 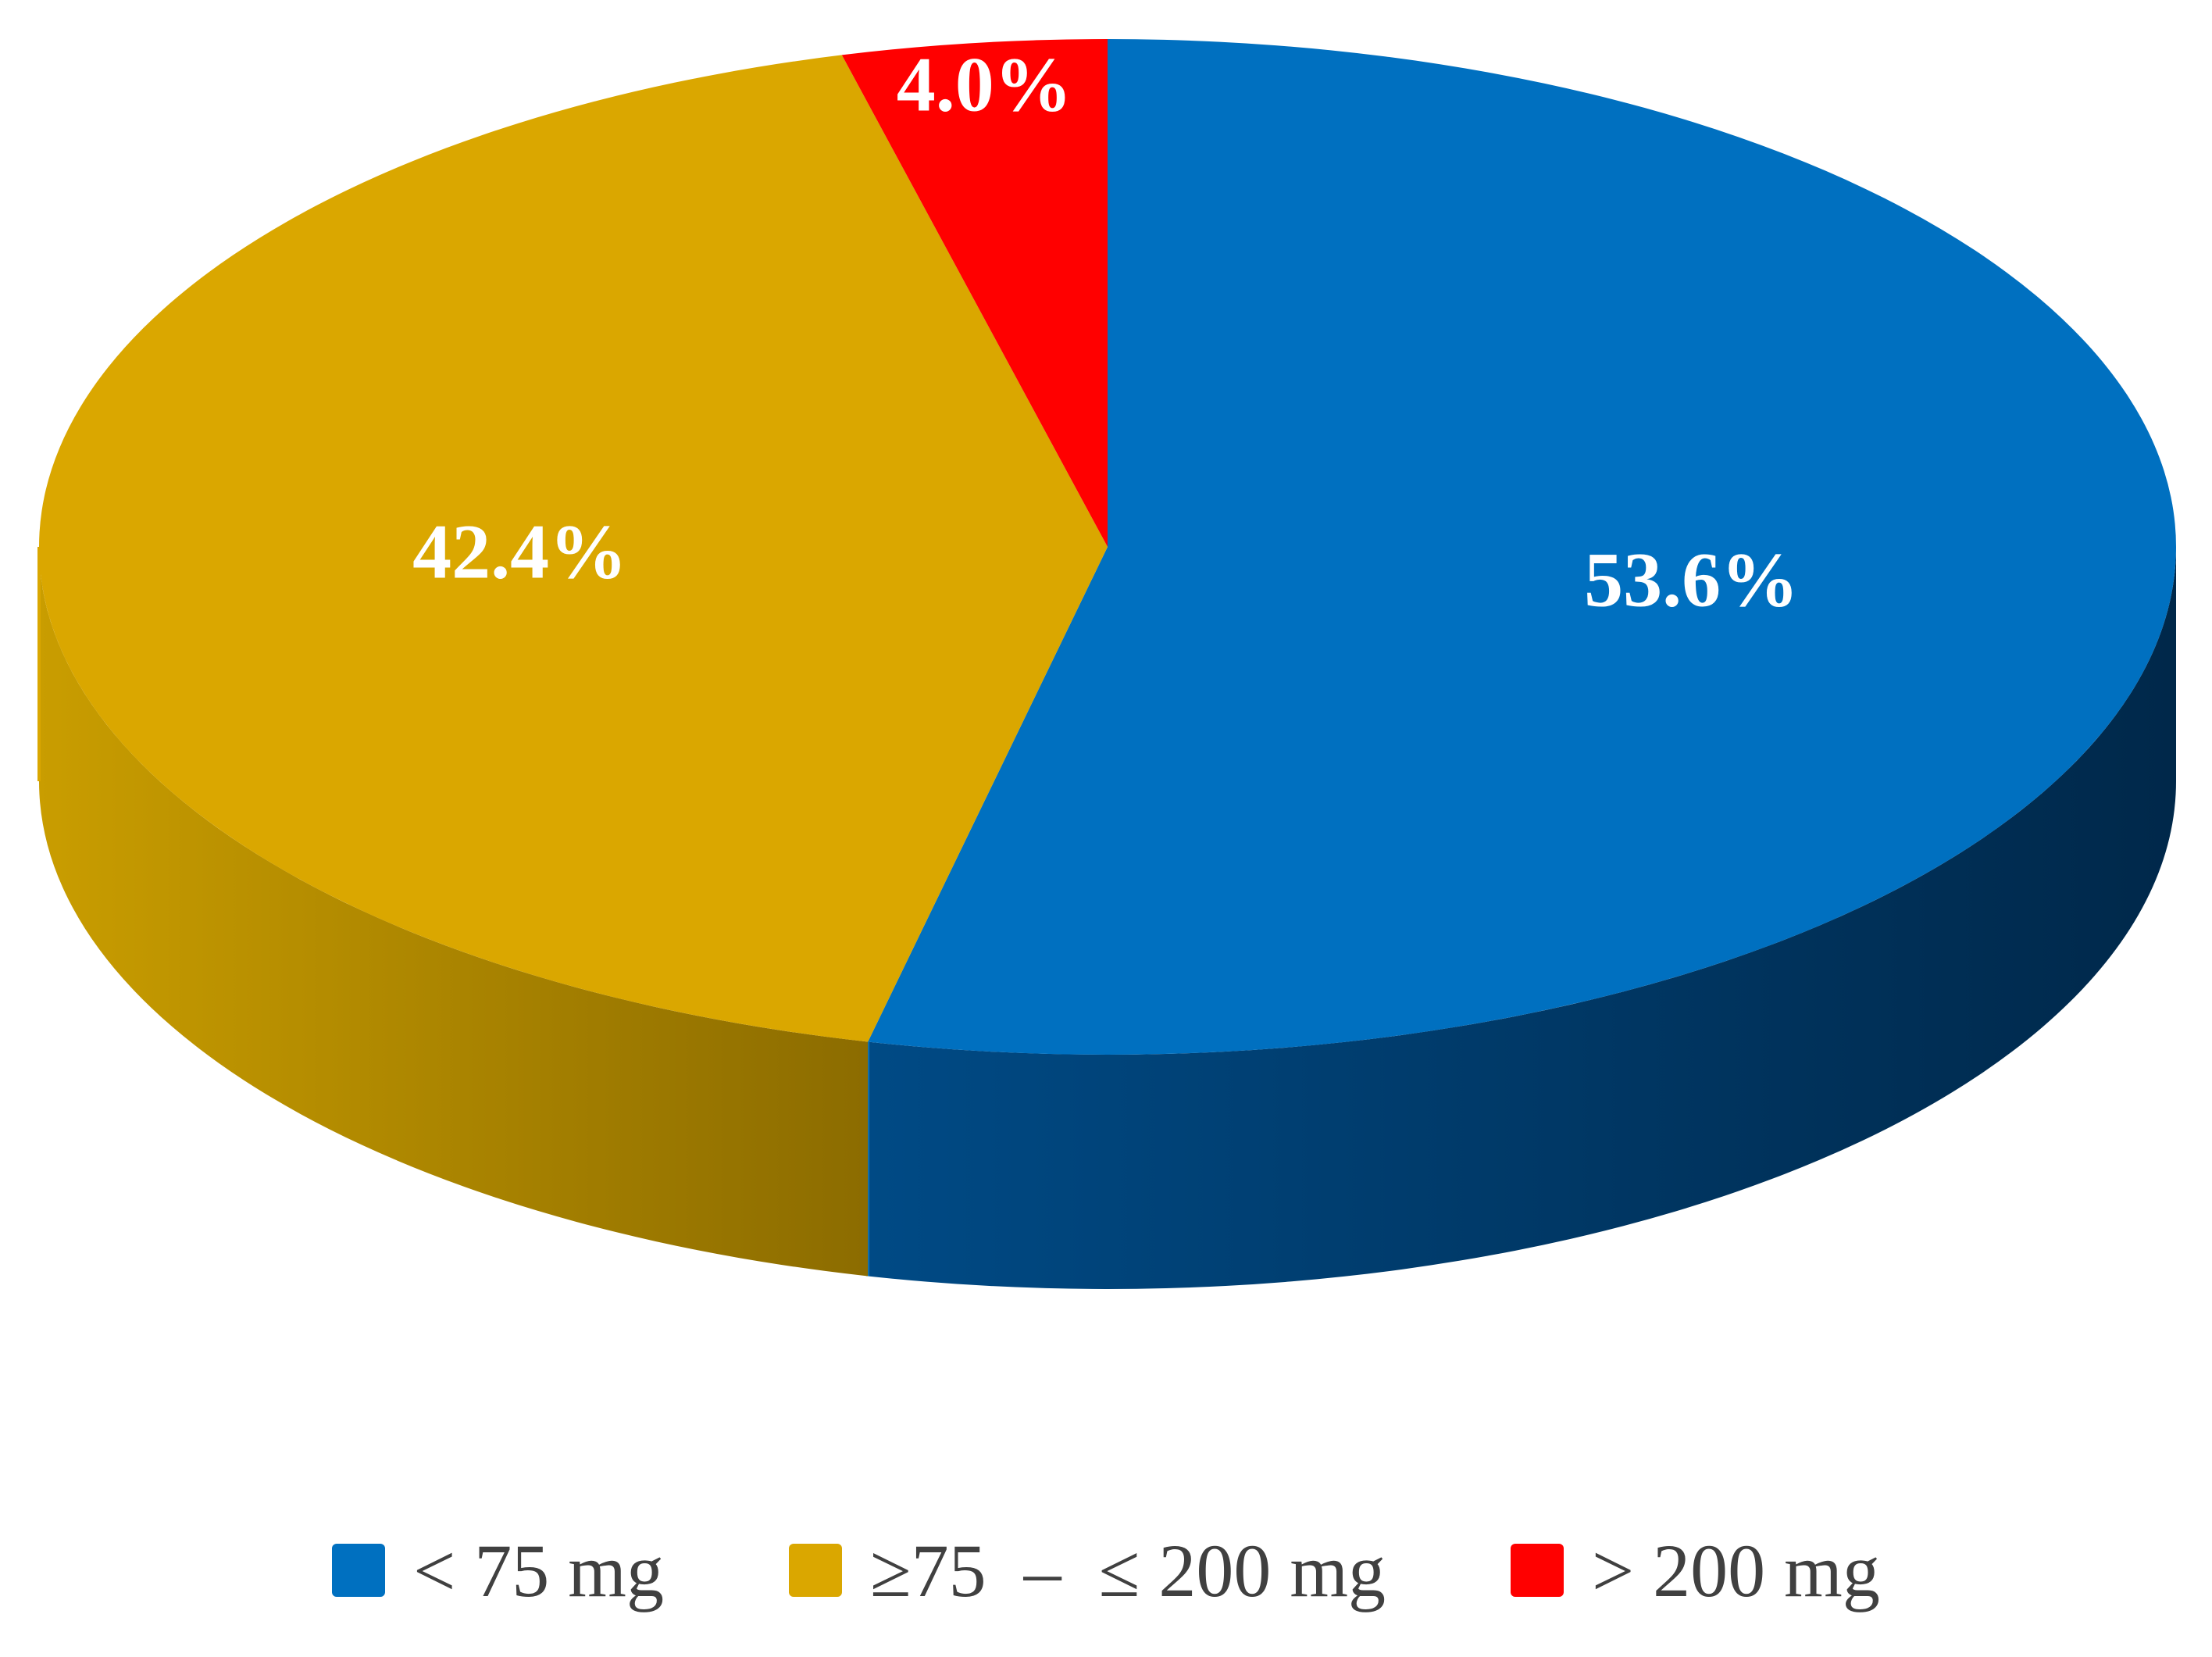 What do you see at coordinates (1736, 1570) in the screenshot?
I see `legend-label-3: > 200 mg` at bounding box center [1736, 1570].